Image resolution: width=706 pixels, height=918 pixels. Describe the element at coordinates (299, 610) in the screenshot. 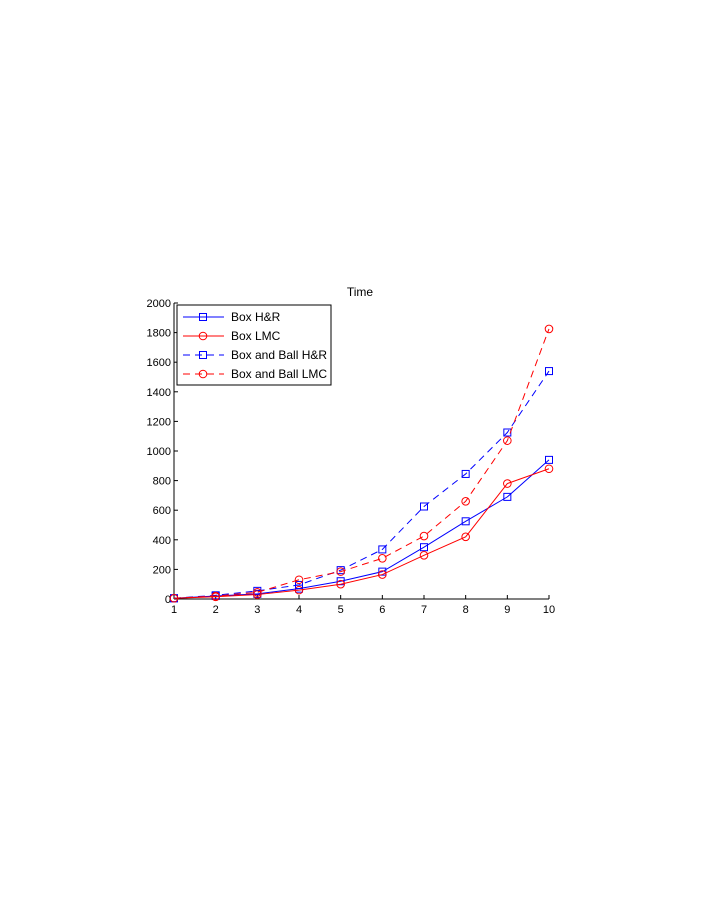

I see `x-tick-label: 4` at that location.